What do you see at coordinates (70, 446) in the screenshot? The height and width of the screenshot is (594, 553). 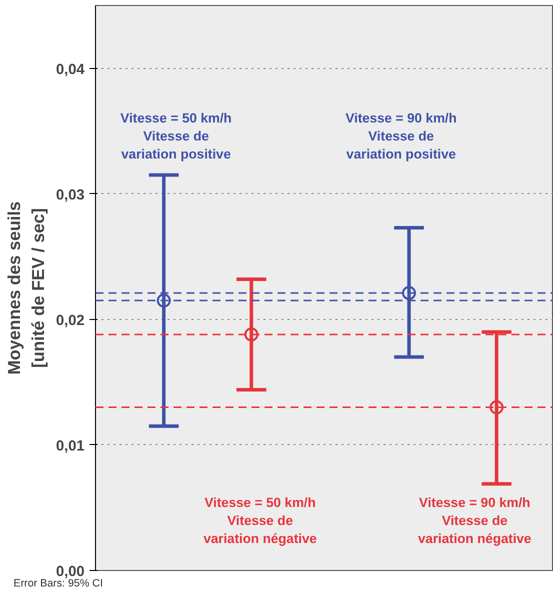 I see `y-tick-label: 0,01` at bounding box center [70, 446].